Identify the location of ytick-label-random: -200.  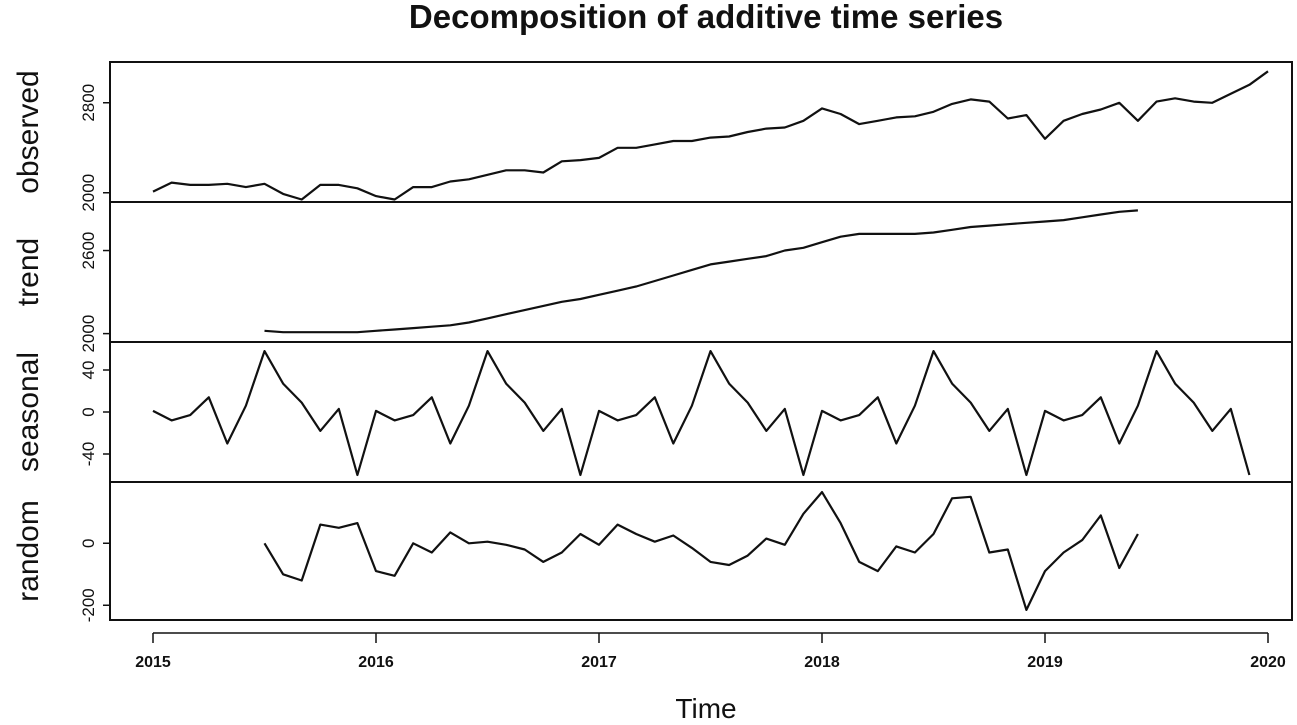
(88, 605).